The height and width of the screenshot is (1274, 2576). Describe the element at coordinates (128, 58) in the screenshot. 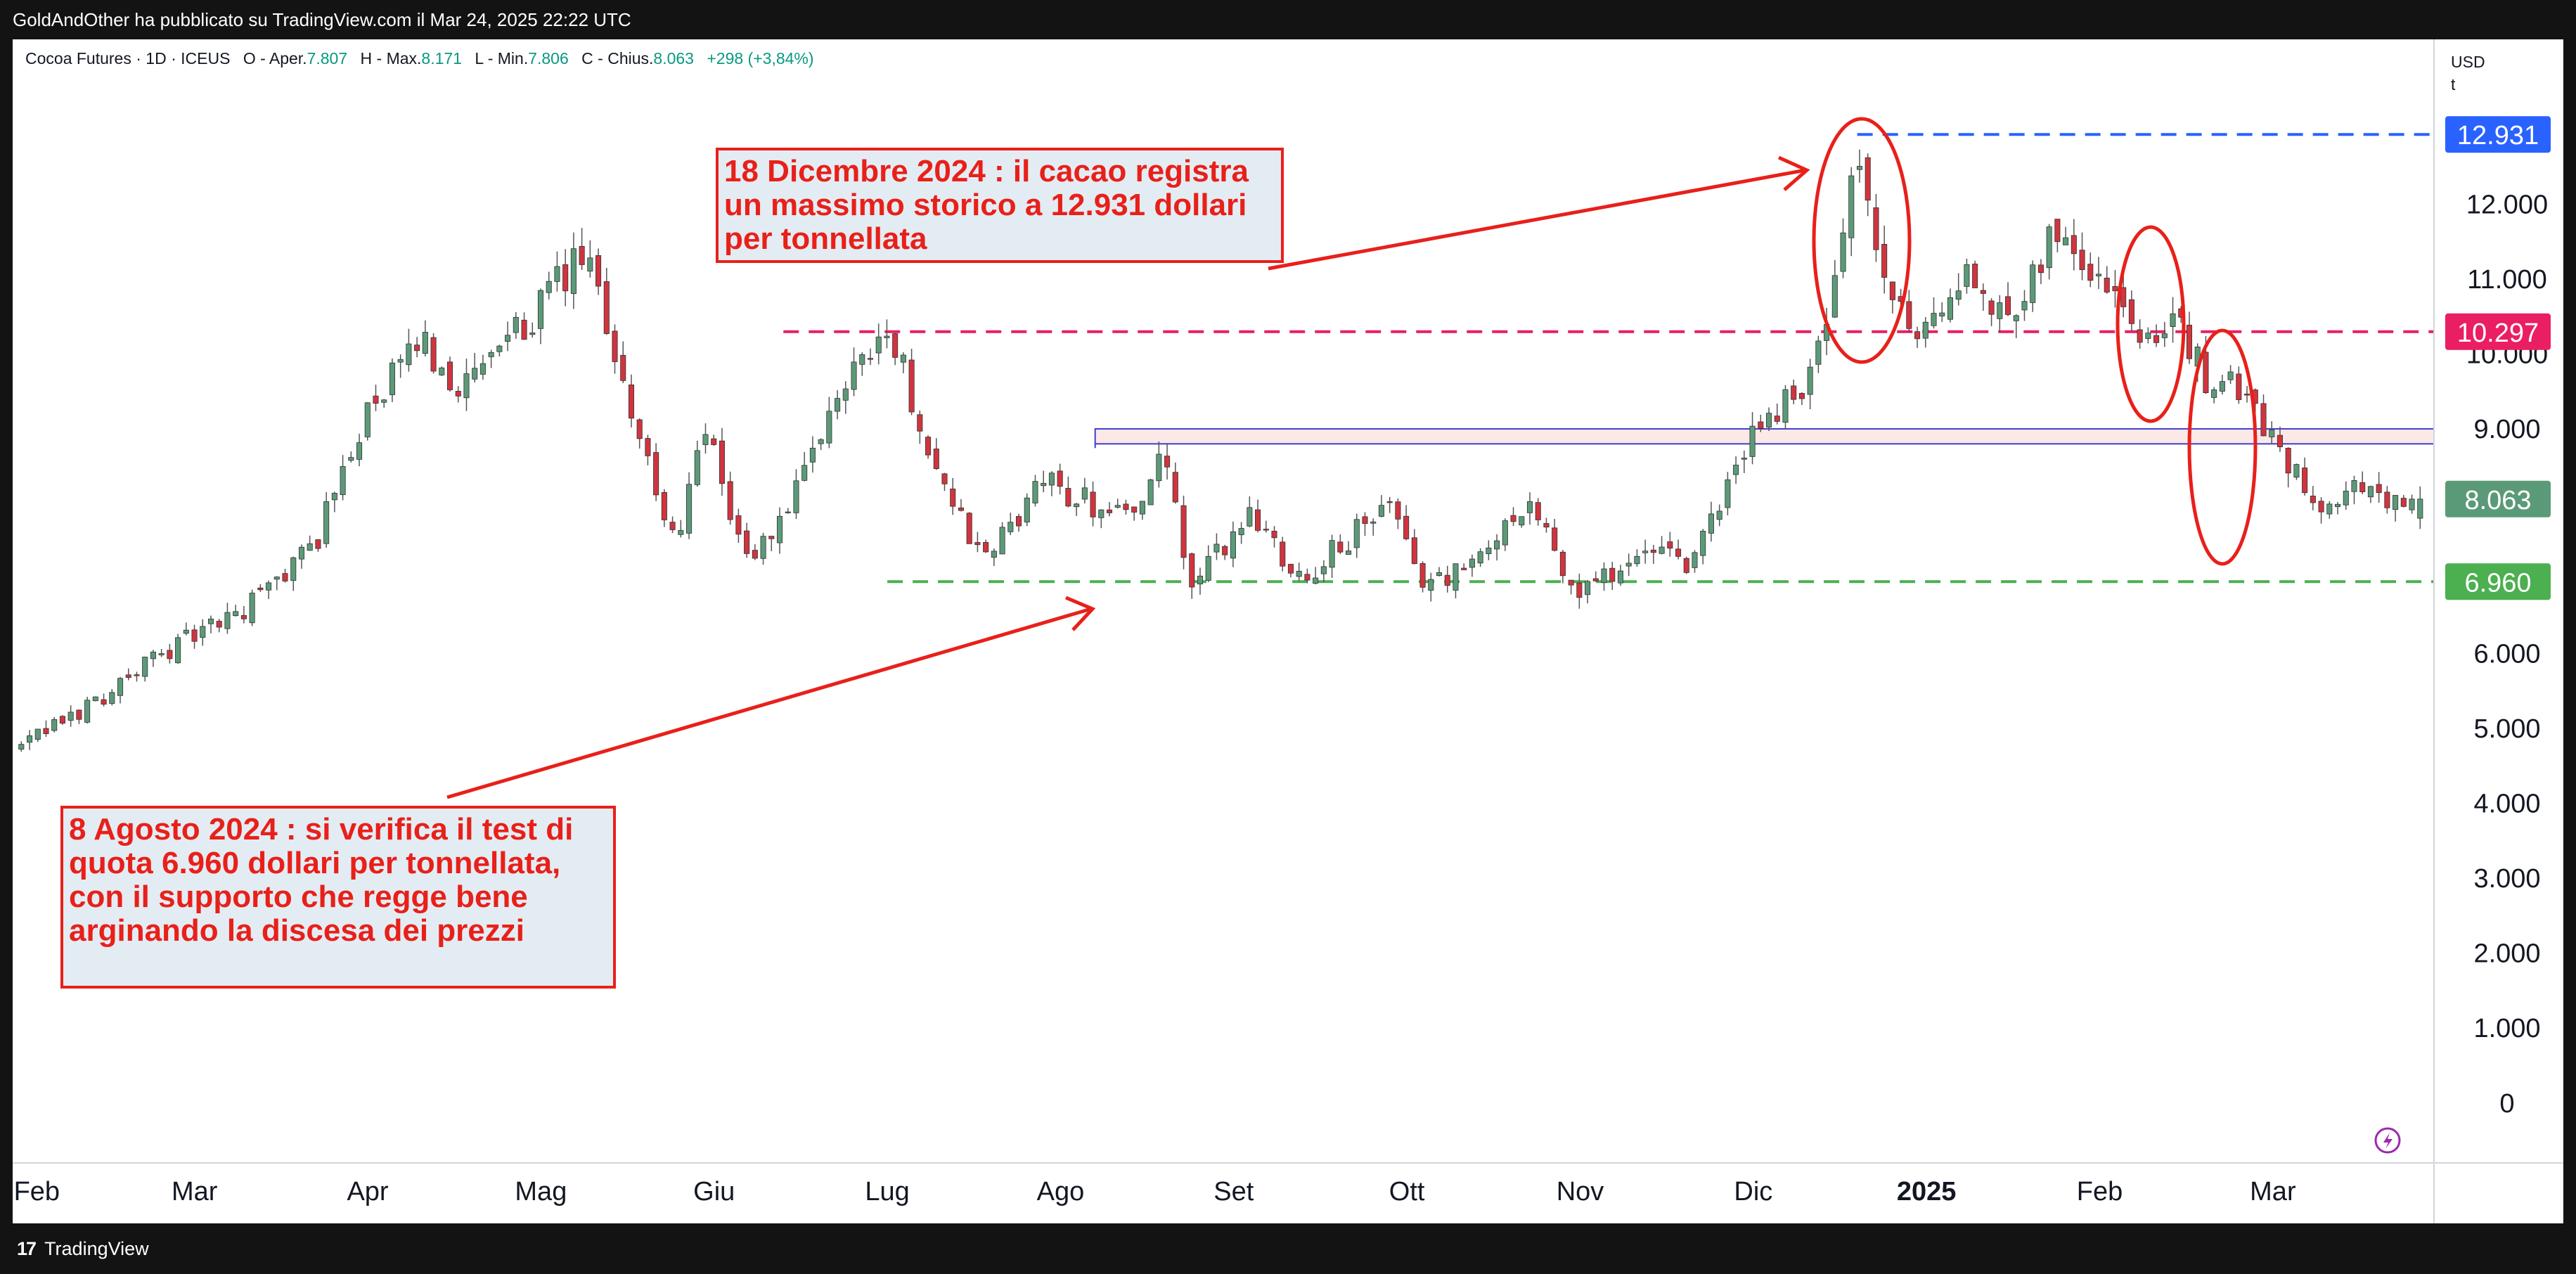

I see `legend-symbol: Cocoa Futures · 1D · ICEUS` at that location.